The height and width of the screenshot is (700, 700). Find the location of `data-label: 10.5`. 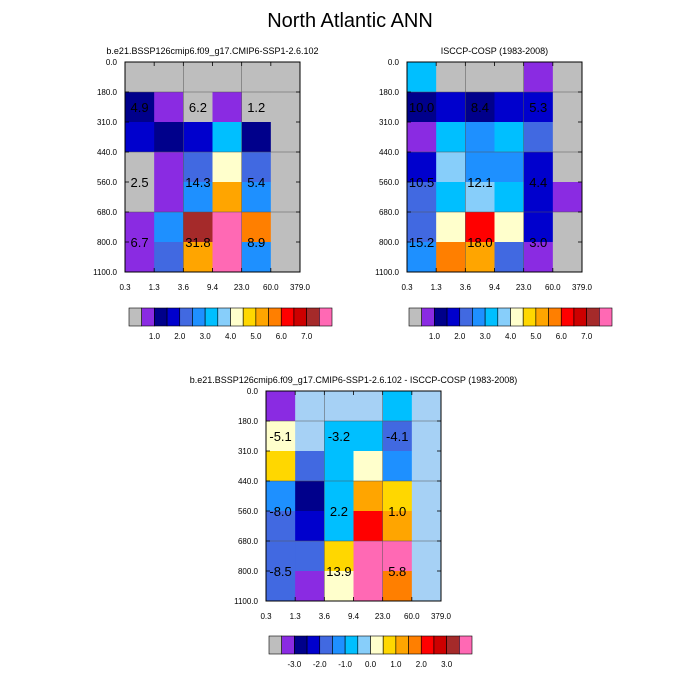

data-label: 10.5 is located at coordinates (421, 182).